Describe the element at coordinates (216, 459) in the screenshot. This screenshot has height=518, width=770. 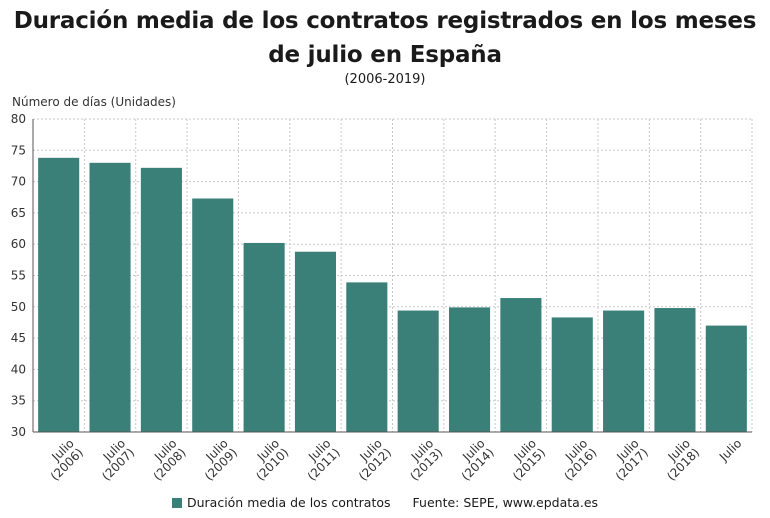
I see `x-tick-label: Julio(2009)` at that location.